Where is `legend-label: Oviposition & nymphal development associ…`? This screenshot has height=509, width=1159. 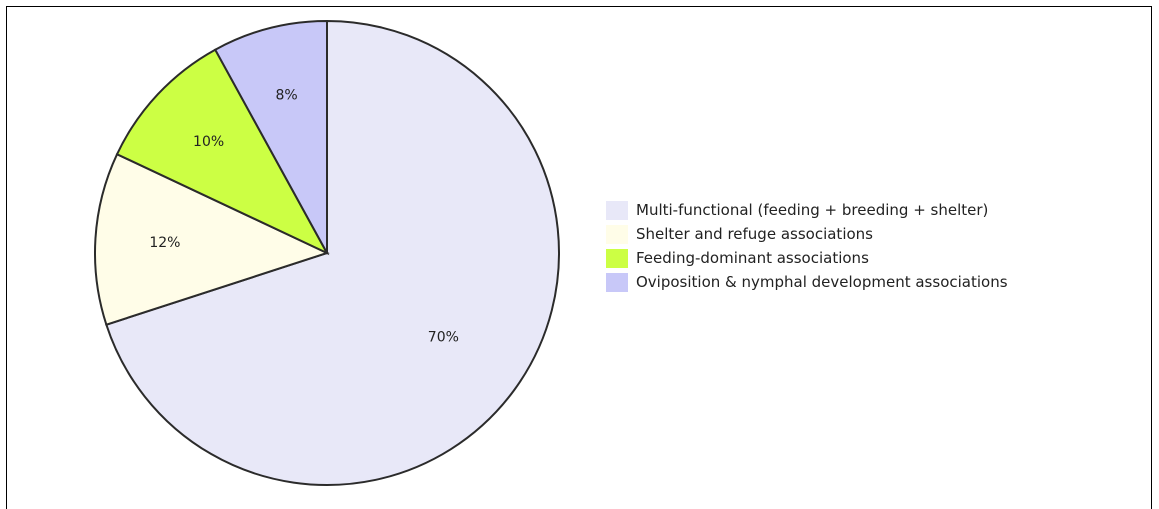 legend-label: Oviposition & nymphal development associ… is located at coordinates (822, 282).